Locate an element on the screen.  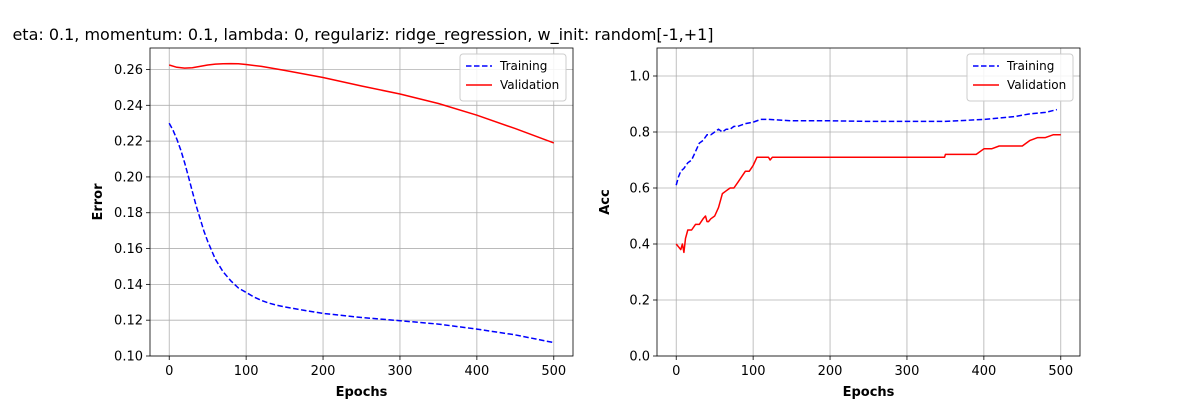
error-legend-label-validation: Validation is located at coordinates (529, 85).